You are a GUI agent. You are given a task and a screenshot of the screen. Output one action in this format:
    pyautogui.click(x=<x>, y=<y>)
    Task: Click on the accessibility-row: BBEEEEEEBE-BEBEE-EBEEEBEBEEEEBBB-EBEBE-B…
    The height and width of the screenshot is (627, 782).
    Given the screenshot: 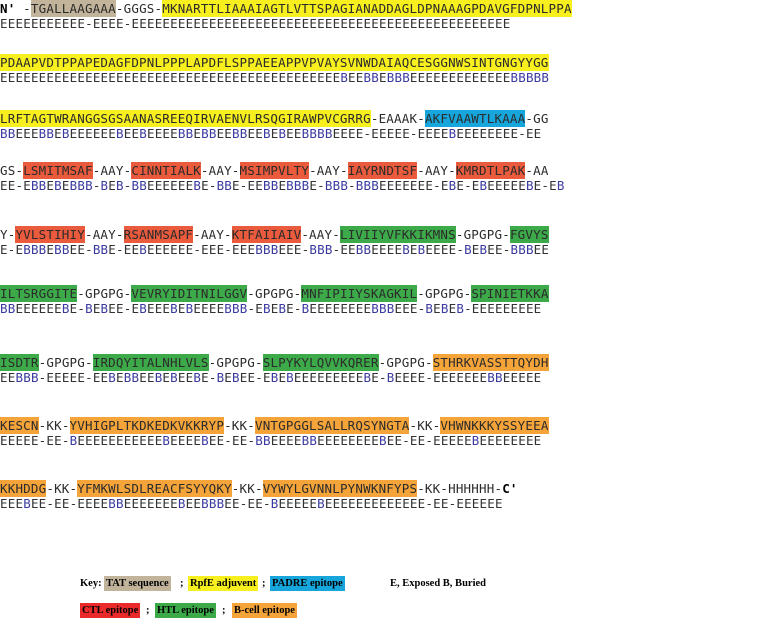 What is the action you would take?
    pyautogui.click(x=271, y=308)
    